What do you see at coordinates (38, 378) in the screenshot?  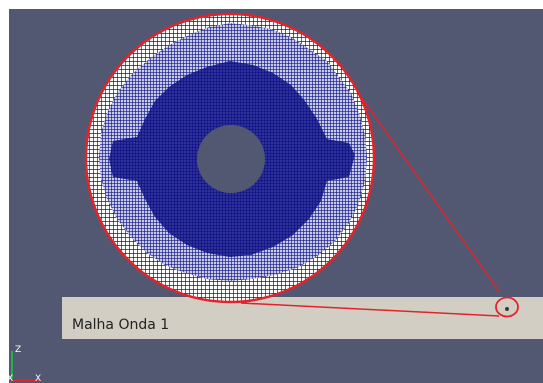 I see `axis-x-label: X` at bounding box center [38, 378].